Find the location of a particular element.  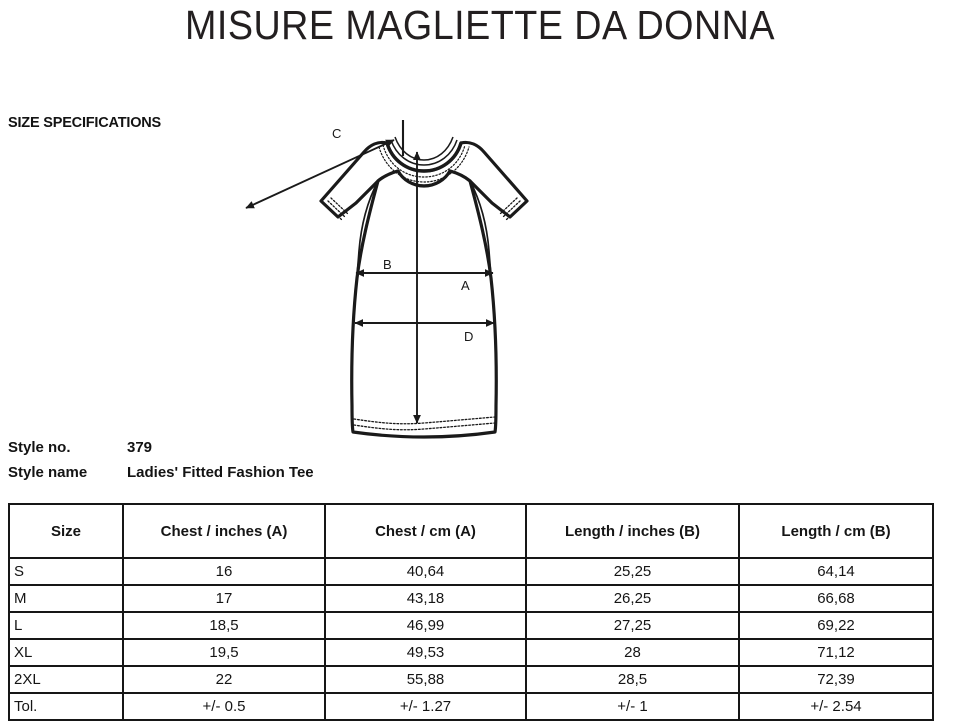

cell-length-inches: 26,25 is located at coordinates (632, 598).